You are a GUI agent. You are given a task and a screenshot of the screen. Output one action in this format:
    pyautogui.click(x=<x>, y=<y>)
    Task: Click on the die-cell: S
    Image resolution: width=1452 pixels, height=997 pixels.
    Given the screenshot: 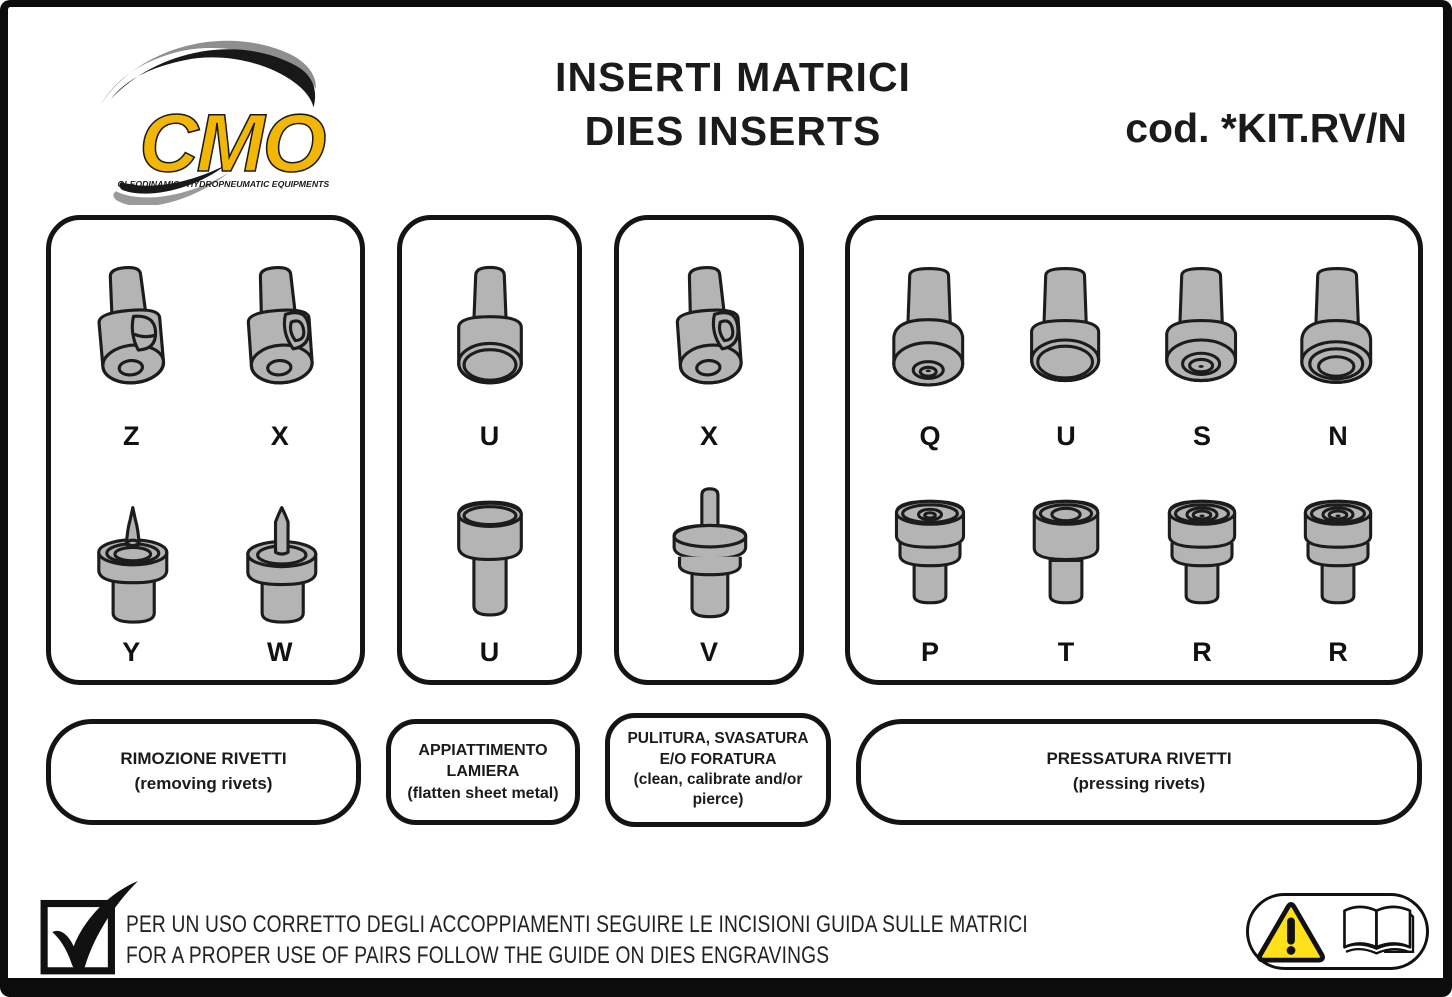 What is the action you would take?
    pyautogui.click(x=1202, y=342)
    